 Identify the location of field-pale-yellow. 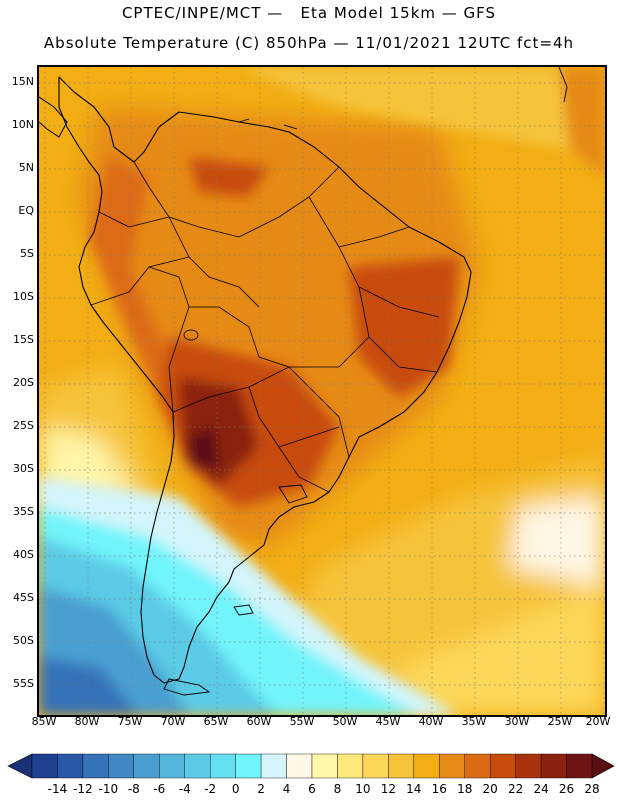
(502, 651).